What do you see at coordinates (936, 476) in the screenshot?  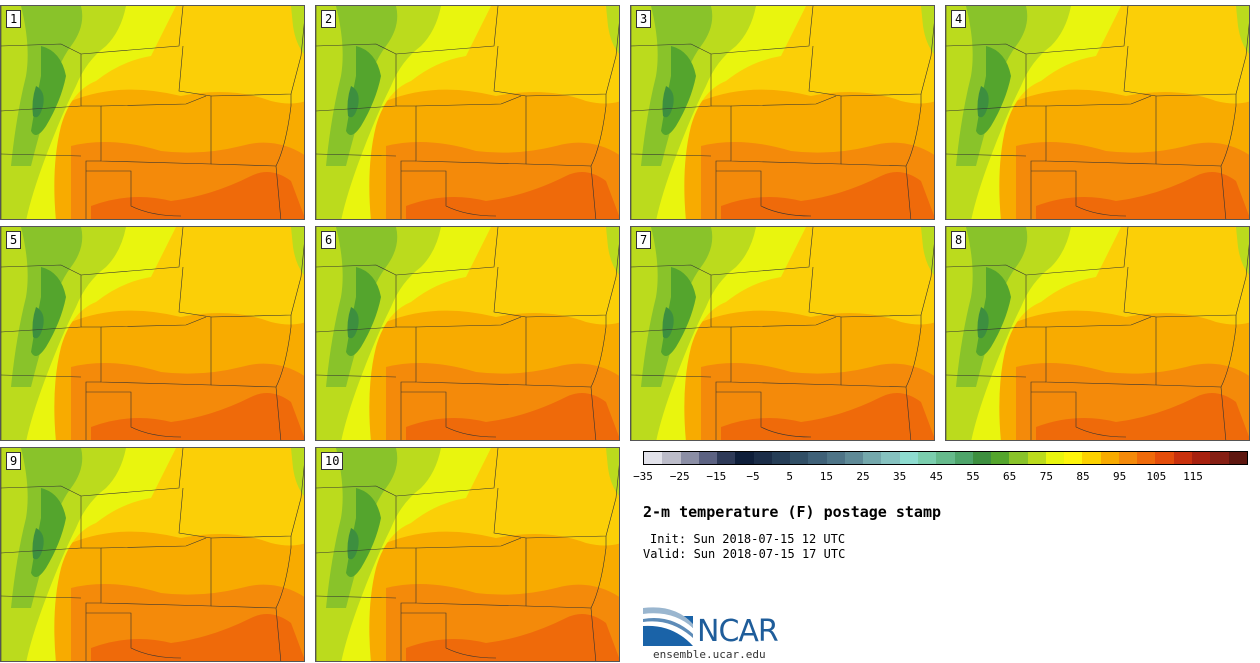 I see `colorbar-tick-label: 45` at bounding box center [936, 476].